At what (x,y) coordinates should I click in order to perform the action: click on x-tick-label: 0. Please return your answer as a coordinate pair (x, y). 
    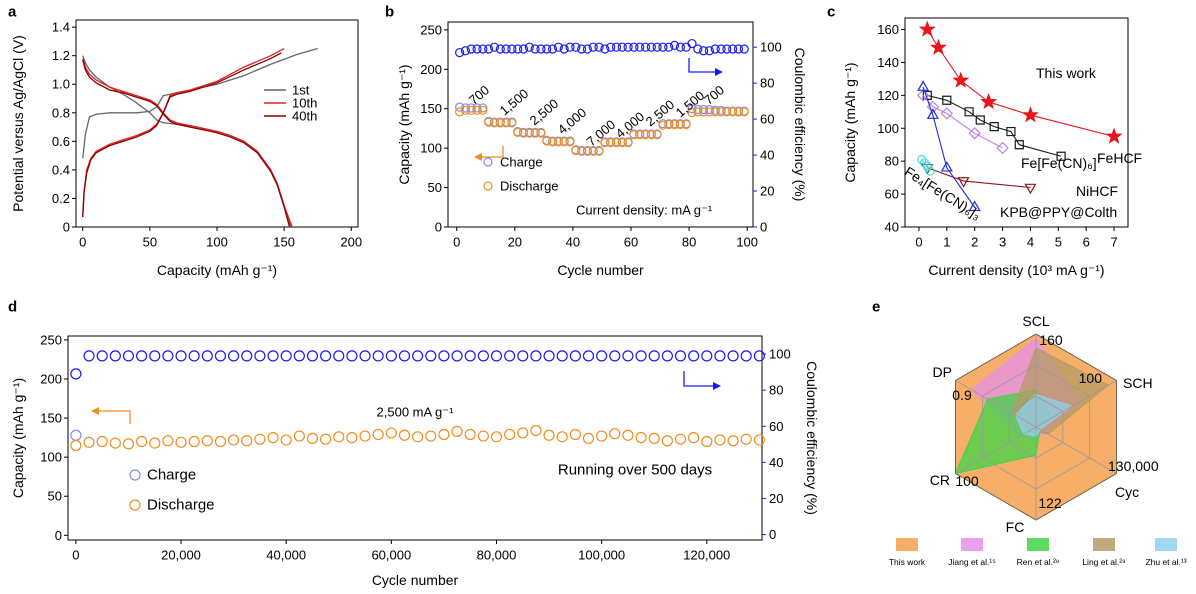
    Looking at the image, I should click on (75, 555).